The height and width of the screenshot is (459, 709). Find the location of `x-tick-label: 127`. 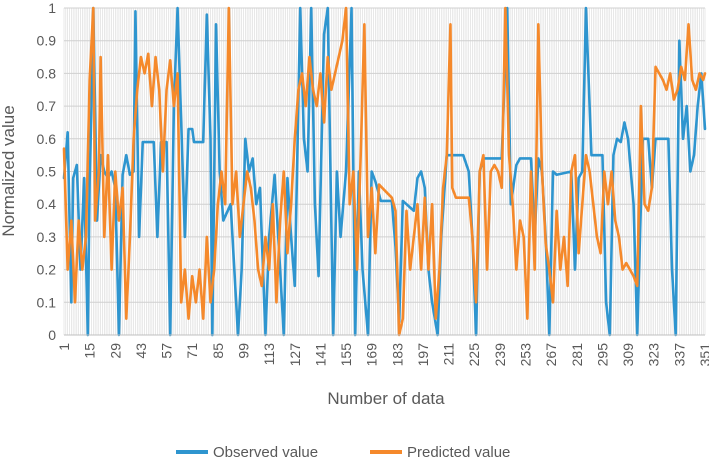

x-tick-label: 127 is located at coordinates (295, 355).